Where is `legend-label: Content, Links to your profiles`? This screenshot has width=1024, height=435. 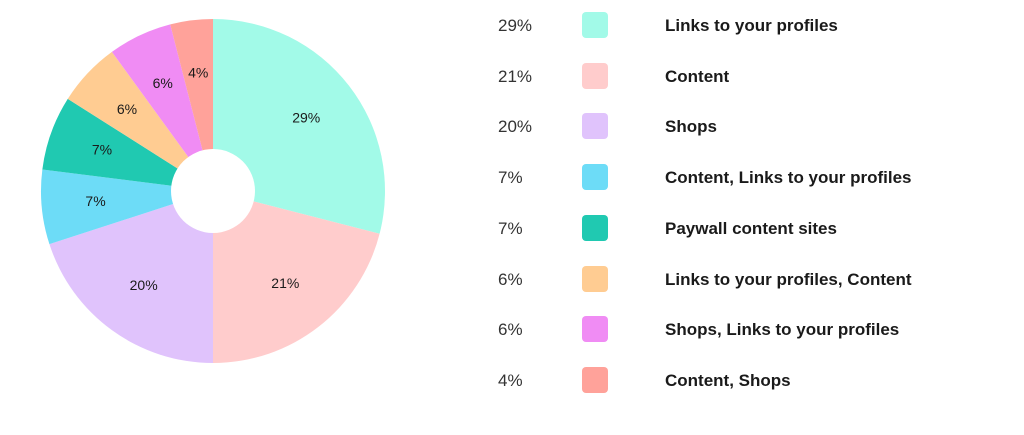
legend-label: Content, Links to your profiles is located at coordinates (788, 178).